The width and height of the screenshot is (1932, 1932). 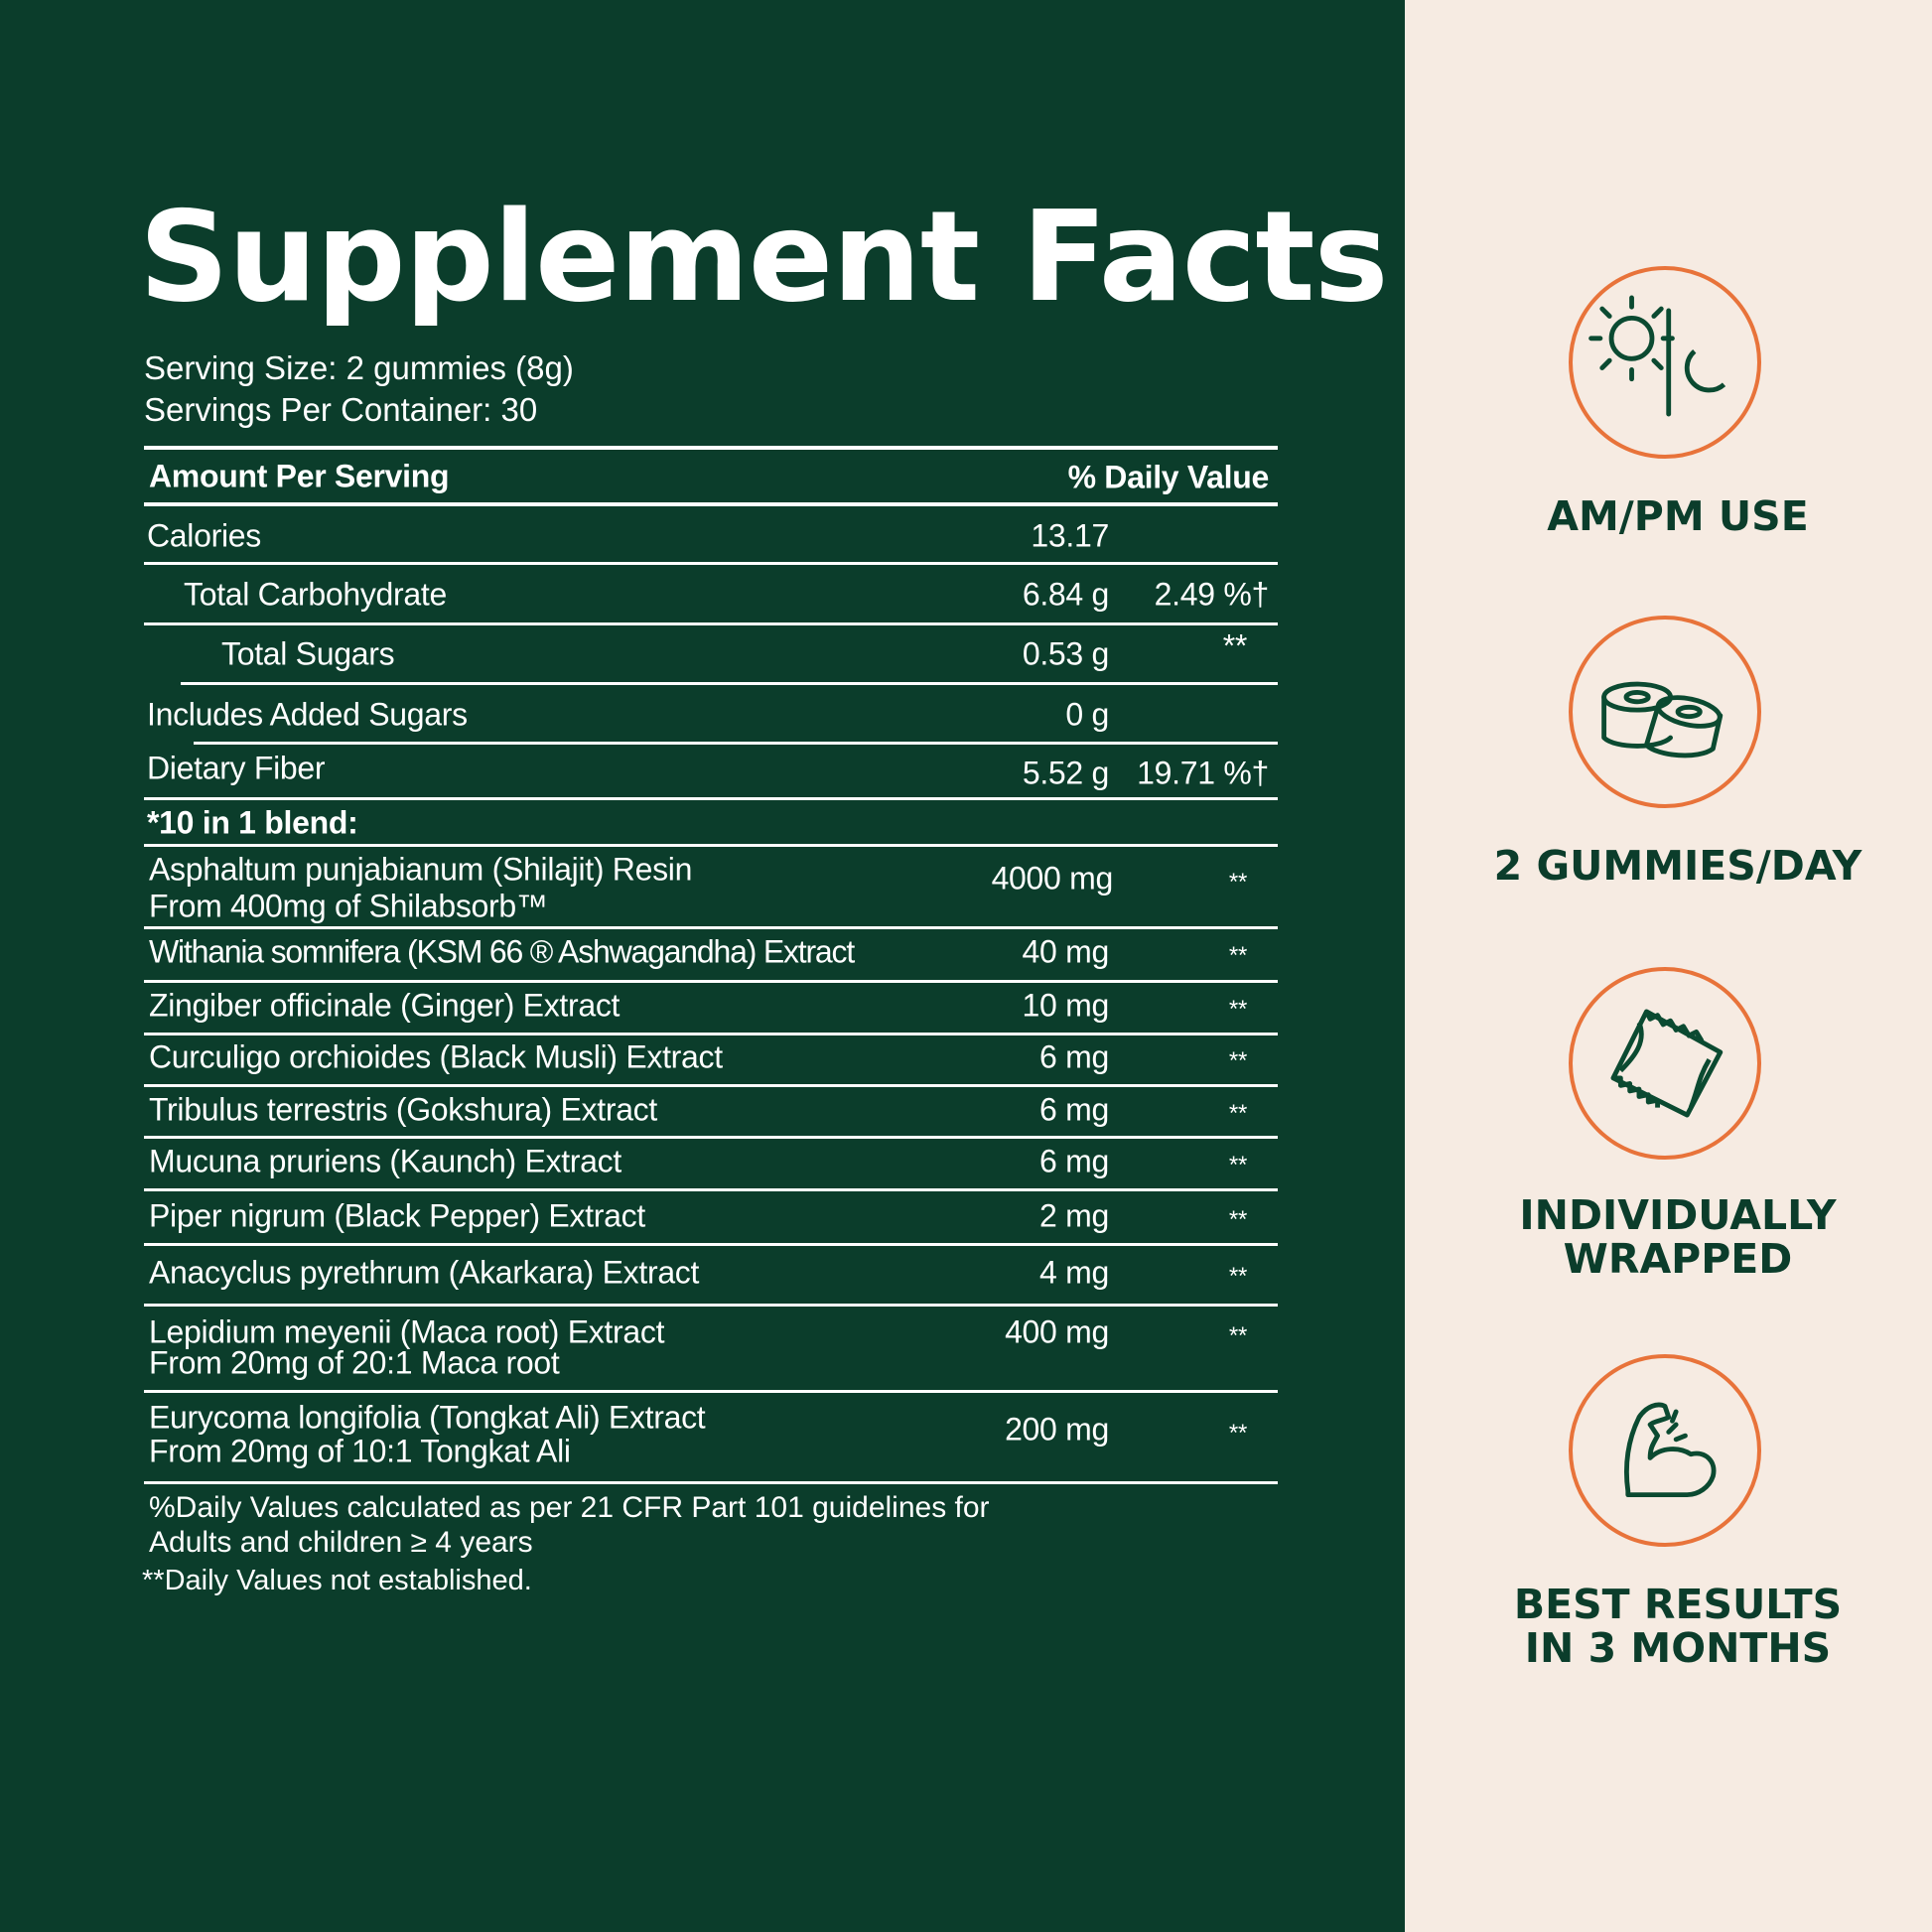 What do you see at coordinates (385, 1006) in the screenshot?
I see `ingredient-name: Zingiber officinale (Ginger) Extract` at bounding box center [385, 1006].